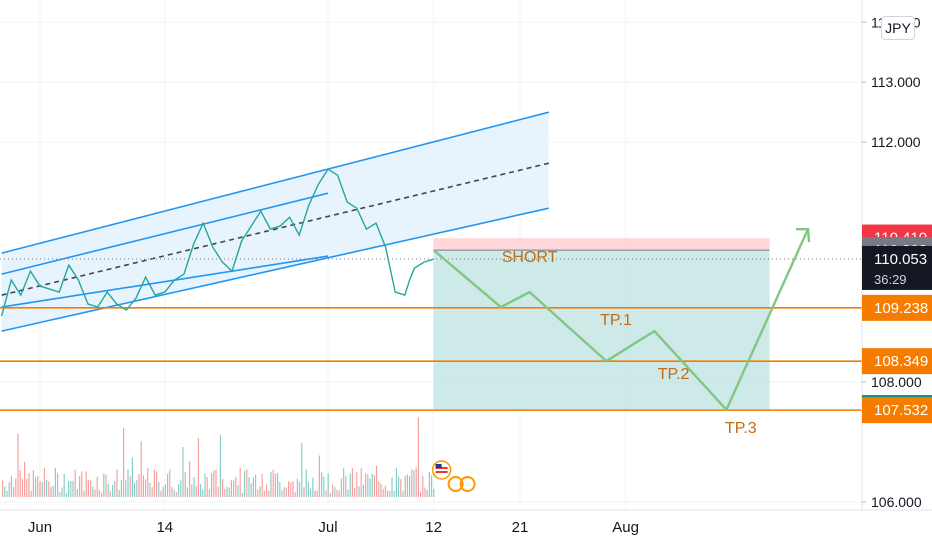 This screenshot has height=555, width=932. What do you see at coordinates (896, 382) in the screenshot?
I see `y-tick-label: 108.000` at bounding box center [896, 382].